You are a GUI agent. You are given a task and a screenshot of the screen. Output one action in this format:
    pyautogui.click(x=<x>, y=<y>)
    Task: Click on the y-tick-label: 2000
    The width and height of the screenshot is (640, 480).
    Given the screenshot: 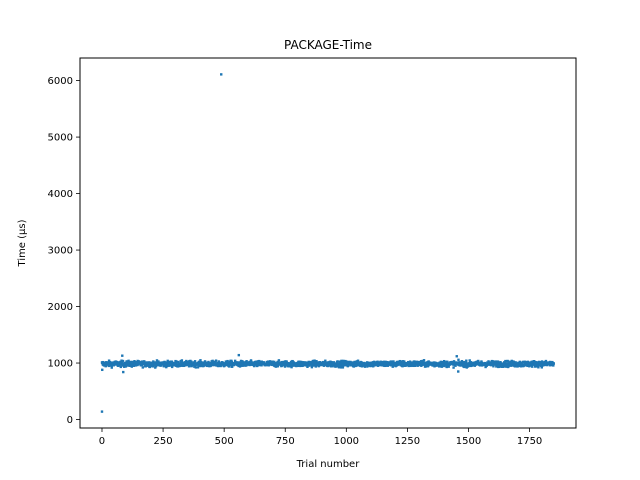 What is the action you would take?
    pyautogui.click(x=60, y=307)
    